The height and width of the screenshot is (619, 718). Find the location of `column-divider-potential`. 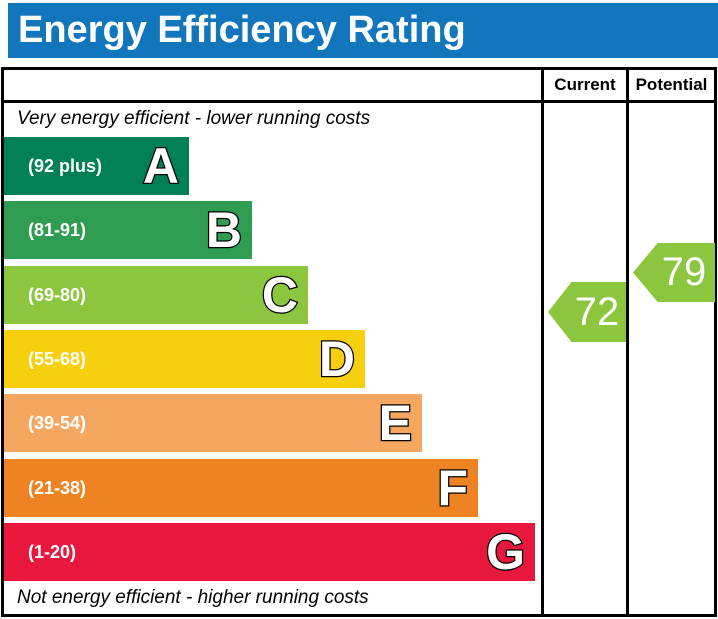

column-divider-potential is located at coordinates (627, 342).